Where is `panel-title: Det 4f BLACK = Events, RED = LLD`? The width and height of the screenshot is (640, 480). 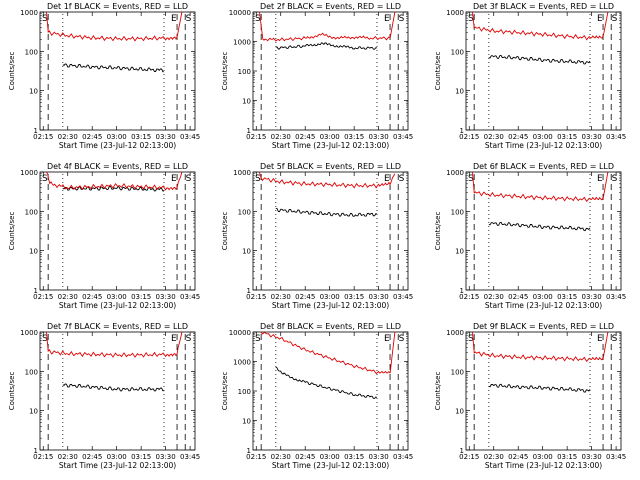
panel-title: Det 4f BLACK = Events, RED = LLD is located at coordinates (117, 166).